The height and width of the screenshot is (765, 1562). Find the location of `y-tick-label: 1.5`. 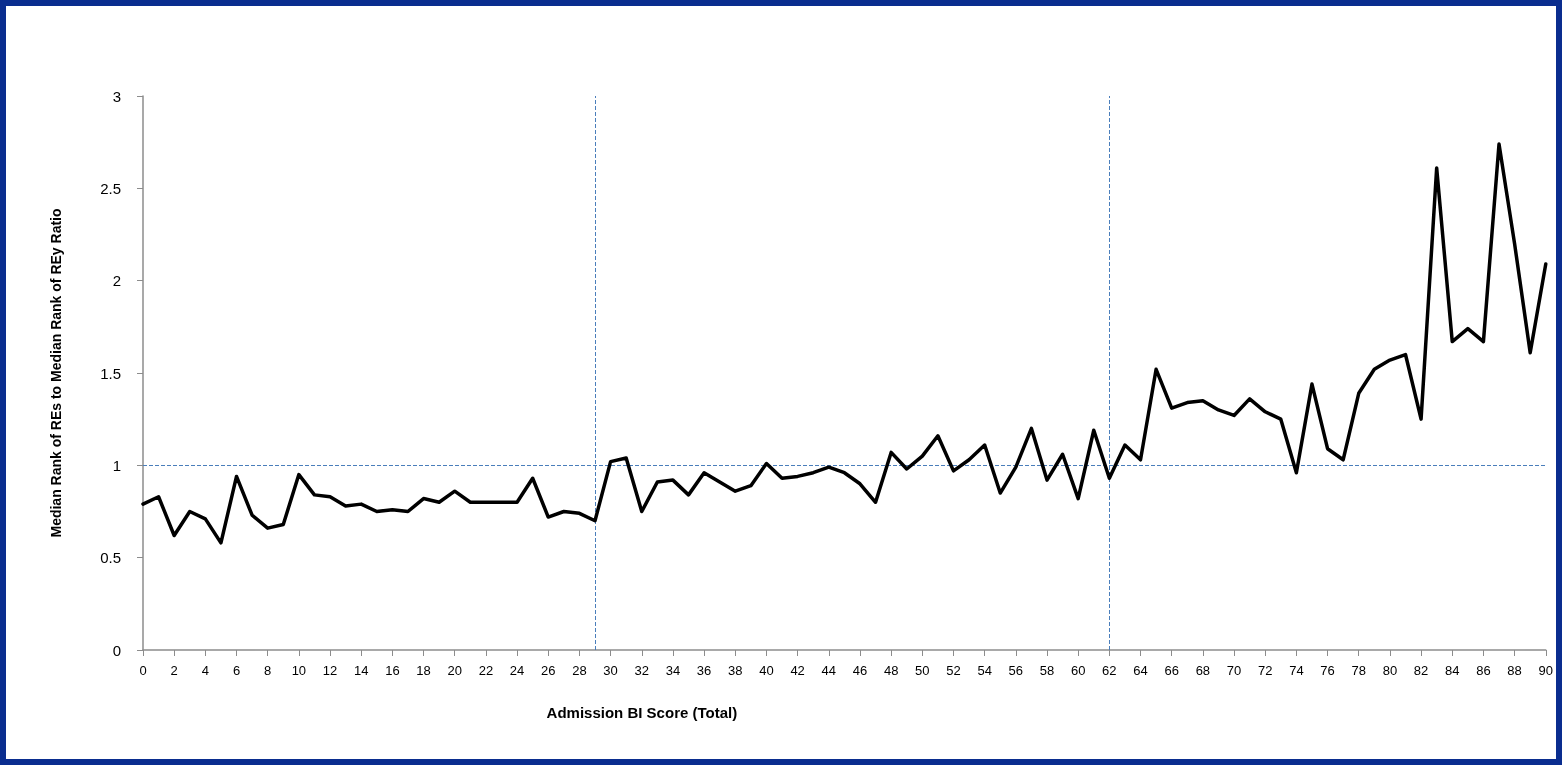

y-tick-label: 1.5 is located at coordinates (110, 373).